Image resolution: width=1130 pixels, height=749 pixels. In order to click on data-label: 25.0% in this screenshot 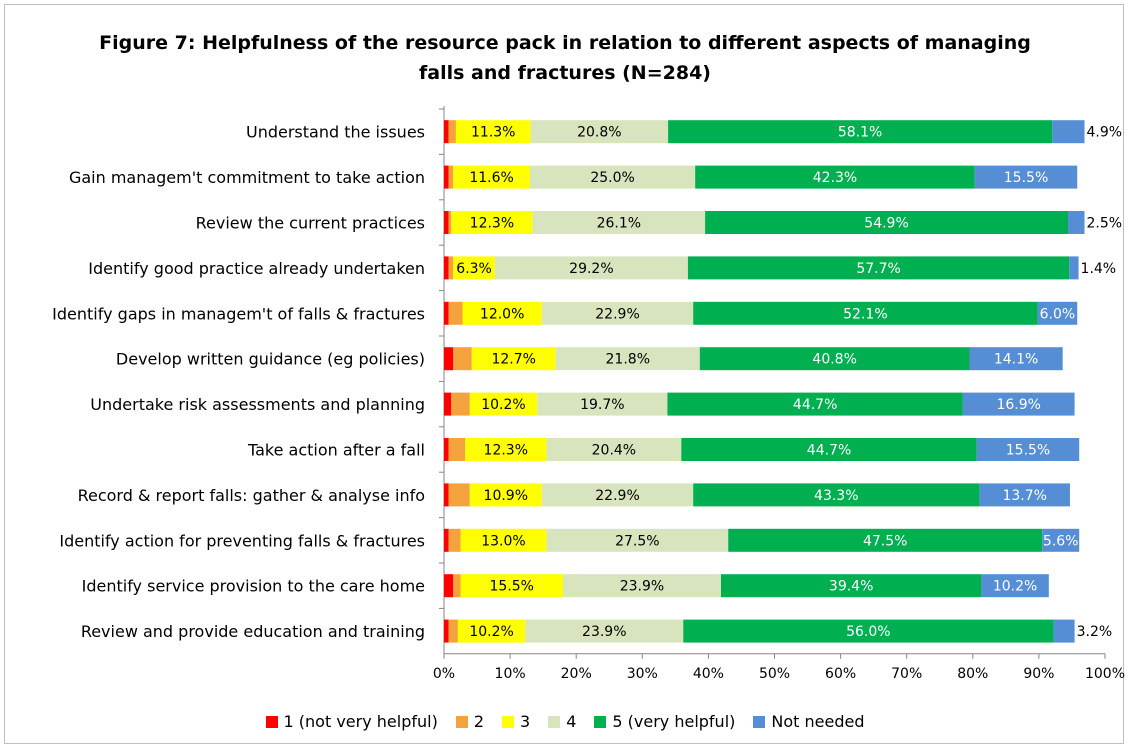, I will do `click(612, 178)`.